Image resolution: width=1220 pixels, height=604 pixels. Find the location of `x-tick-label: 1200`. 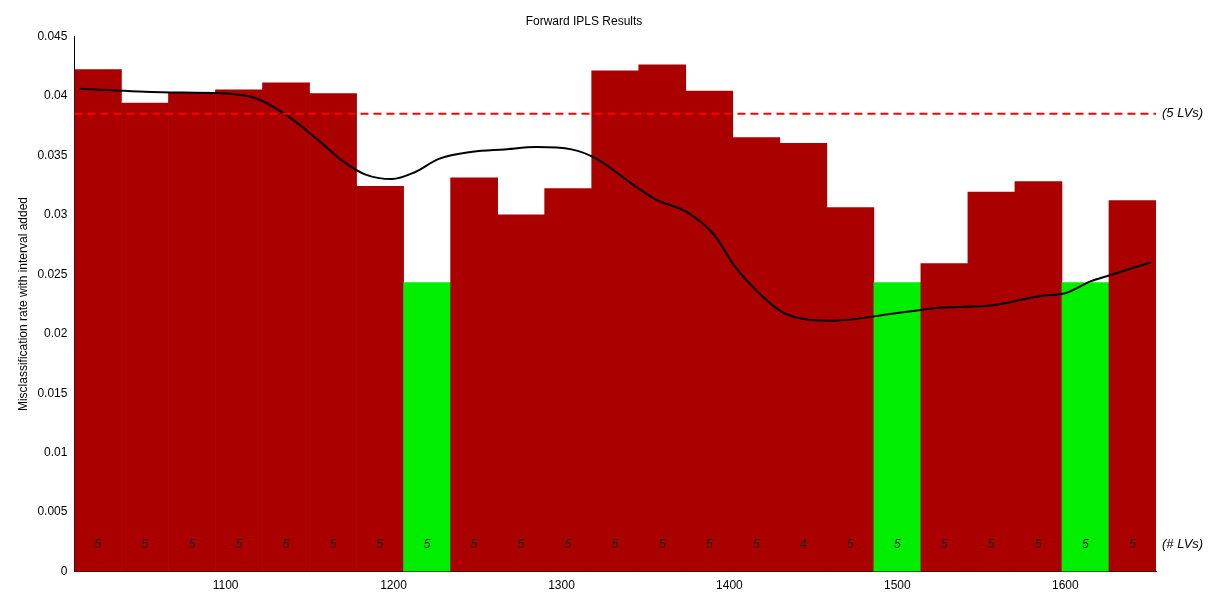

x-tick-label: 1200 is located at coordinates (394, 585).